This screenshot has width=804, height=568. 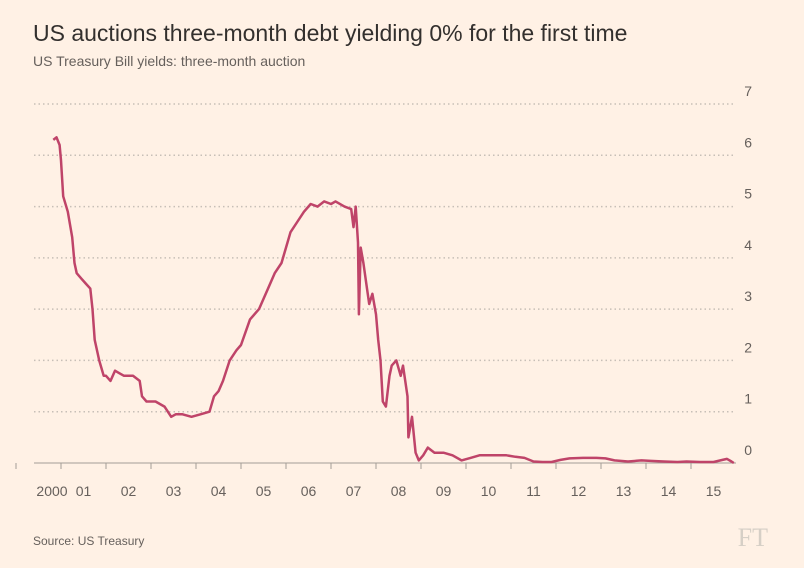 What do you see at coordinates (714, 491) in the screenshot?
I see `x-tick-label: 15` at bounding box center [714, 491].